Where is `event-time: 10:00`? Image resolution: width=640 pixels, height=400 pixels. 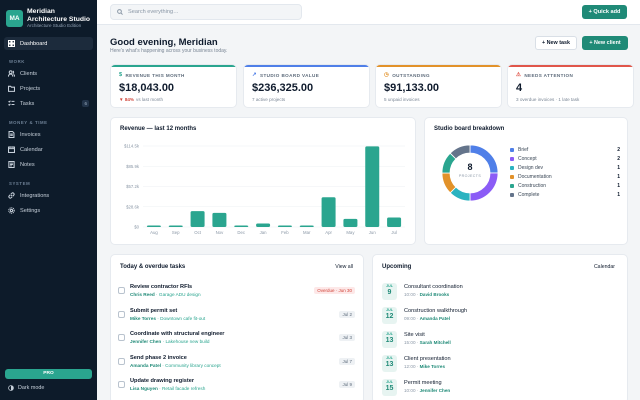
event-time: 10:00 is located at coordinates (410, 294).